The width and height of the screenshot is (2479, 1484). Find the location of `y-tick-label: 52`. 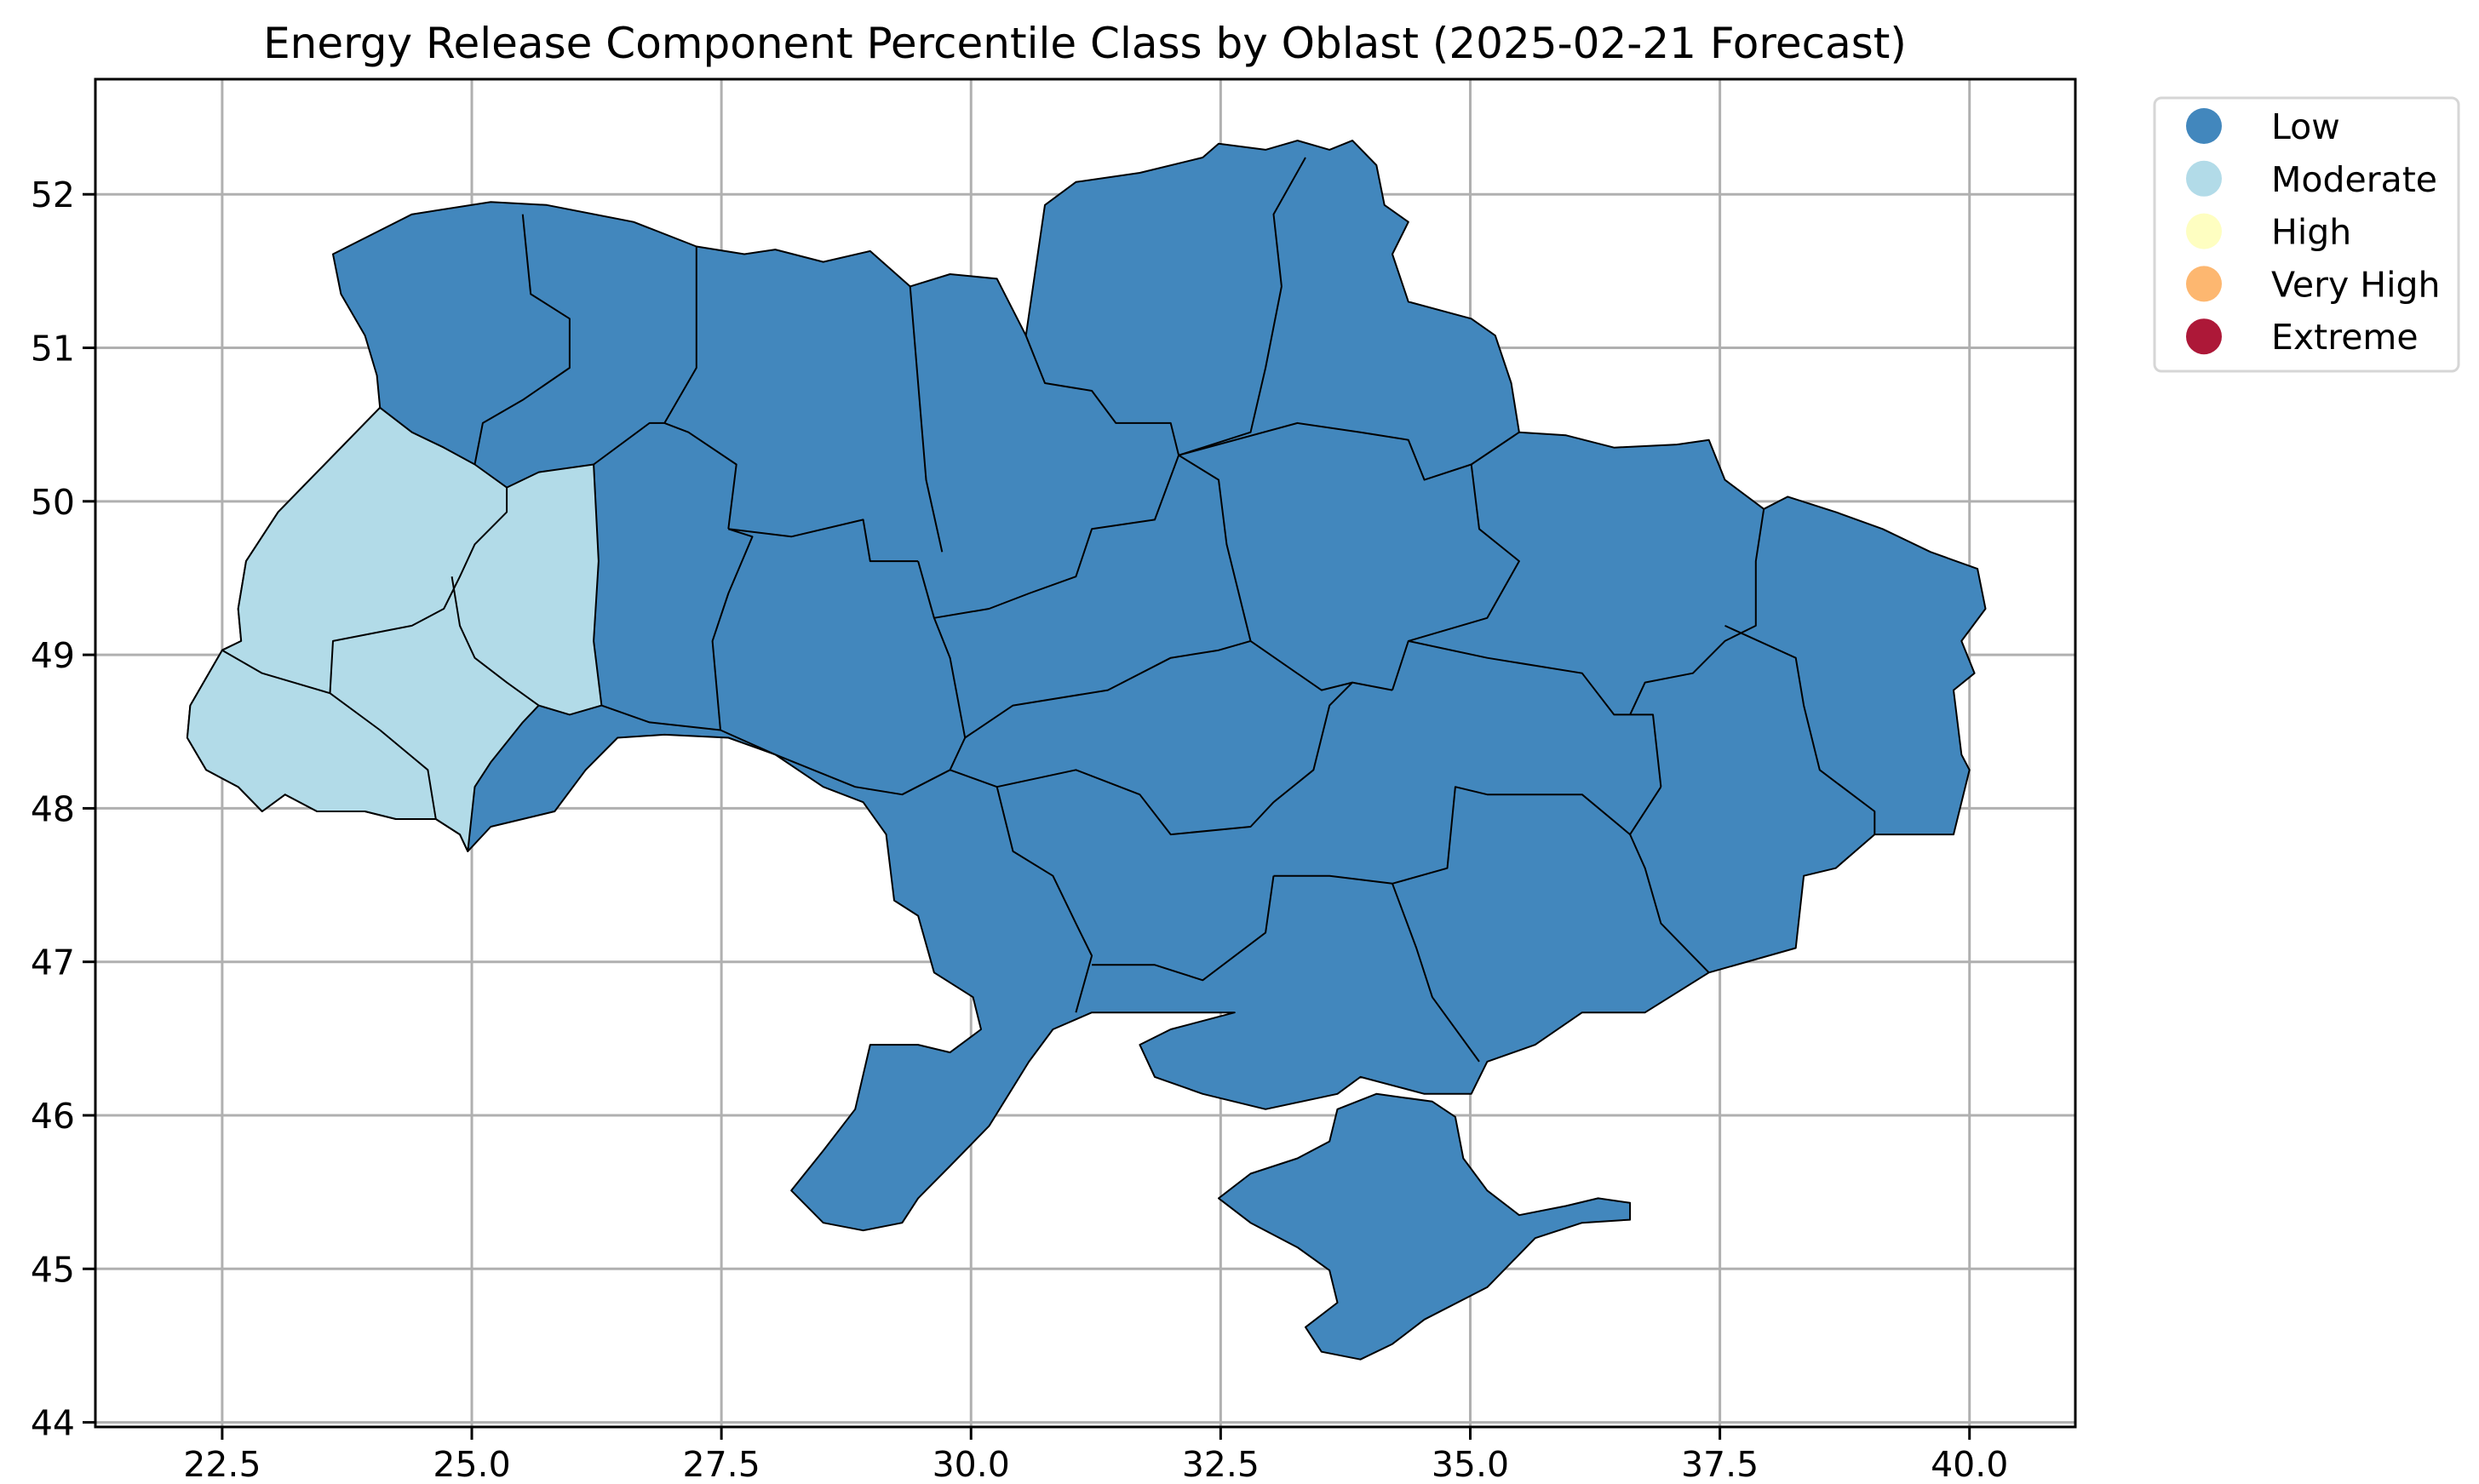

y-tick-label: 52 is located at coordinates (53, 195).